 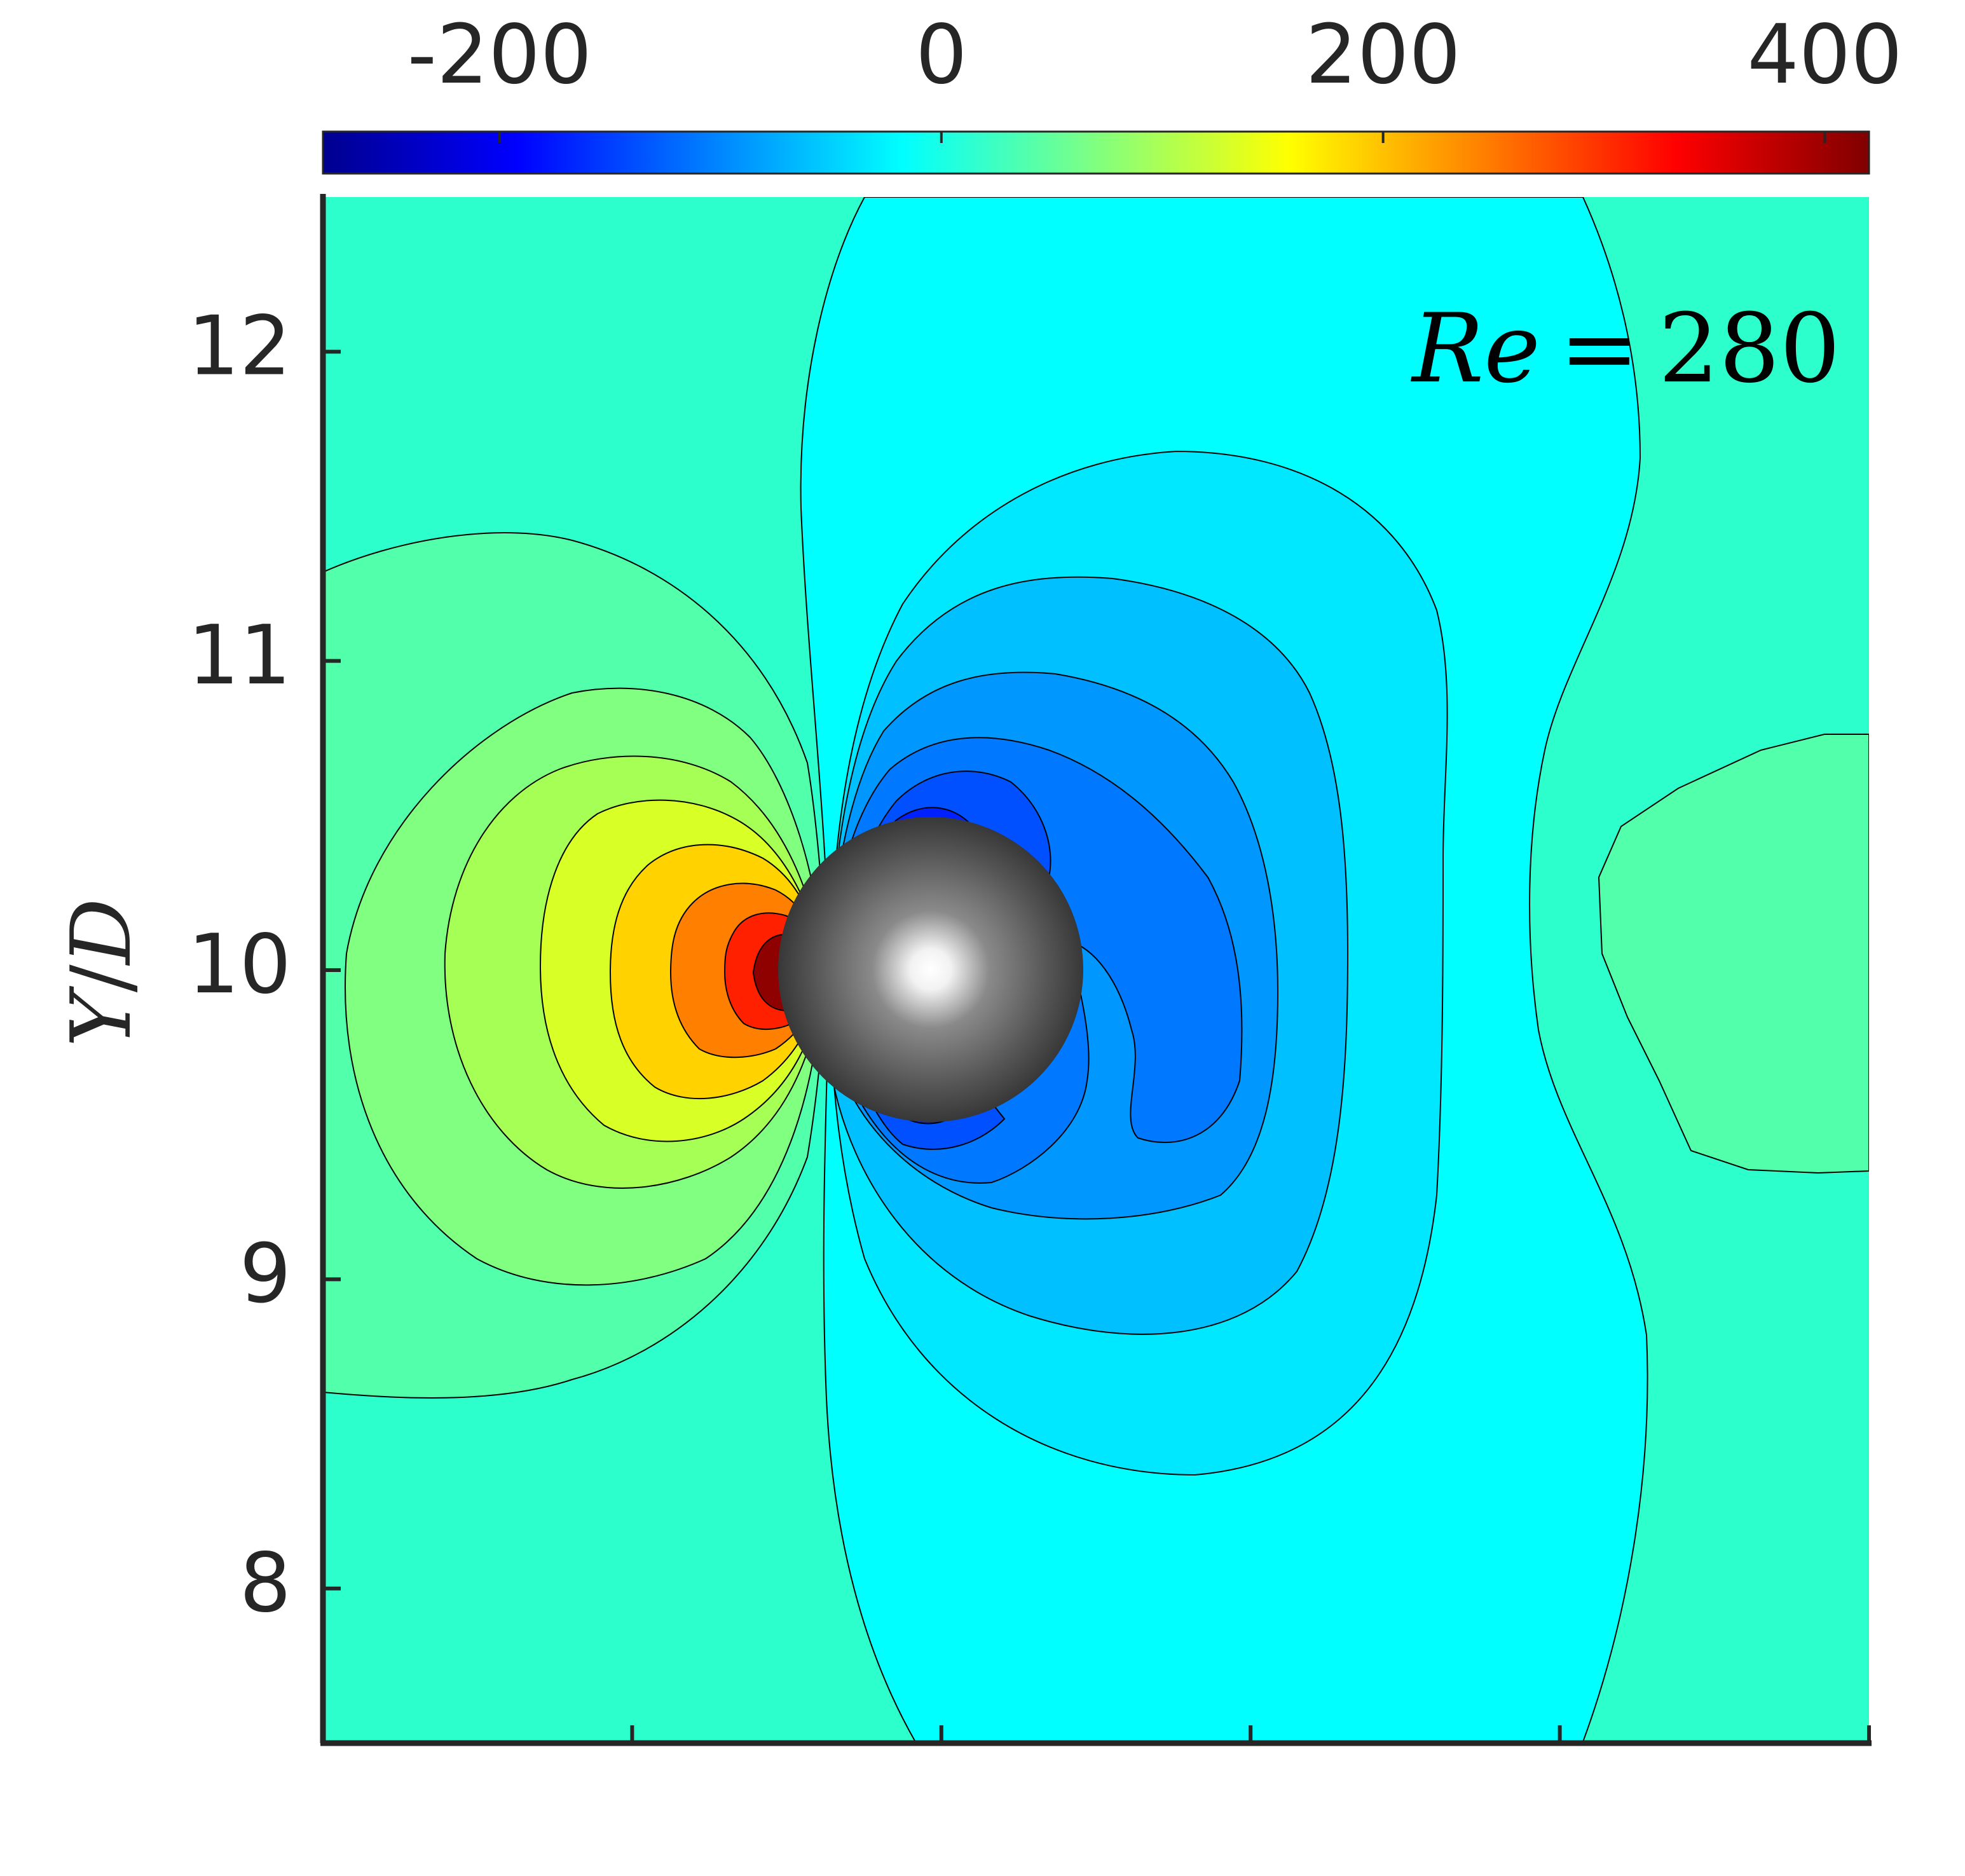 I want to click on y-tick-label: 8, so click(x=265, y=1584).